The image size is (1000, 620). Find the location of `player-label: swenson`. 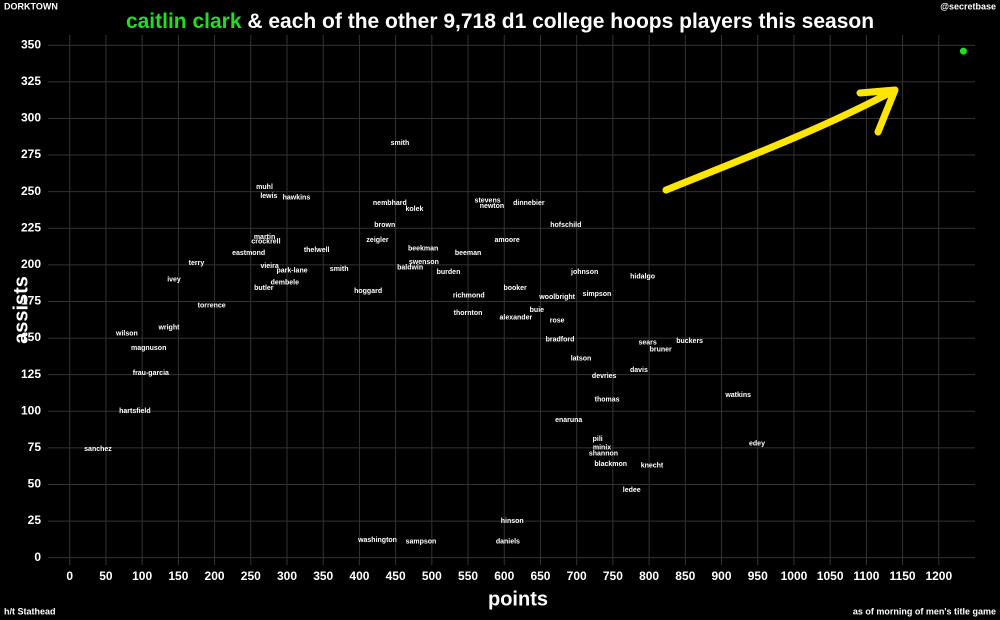

player-label: swenson is located at coordinates (424, 262).